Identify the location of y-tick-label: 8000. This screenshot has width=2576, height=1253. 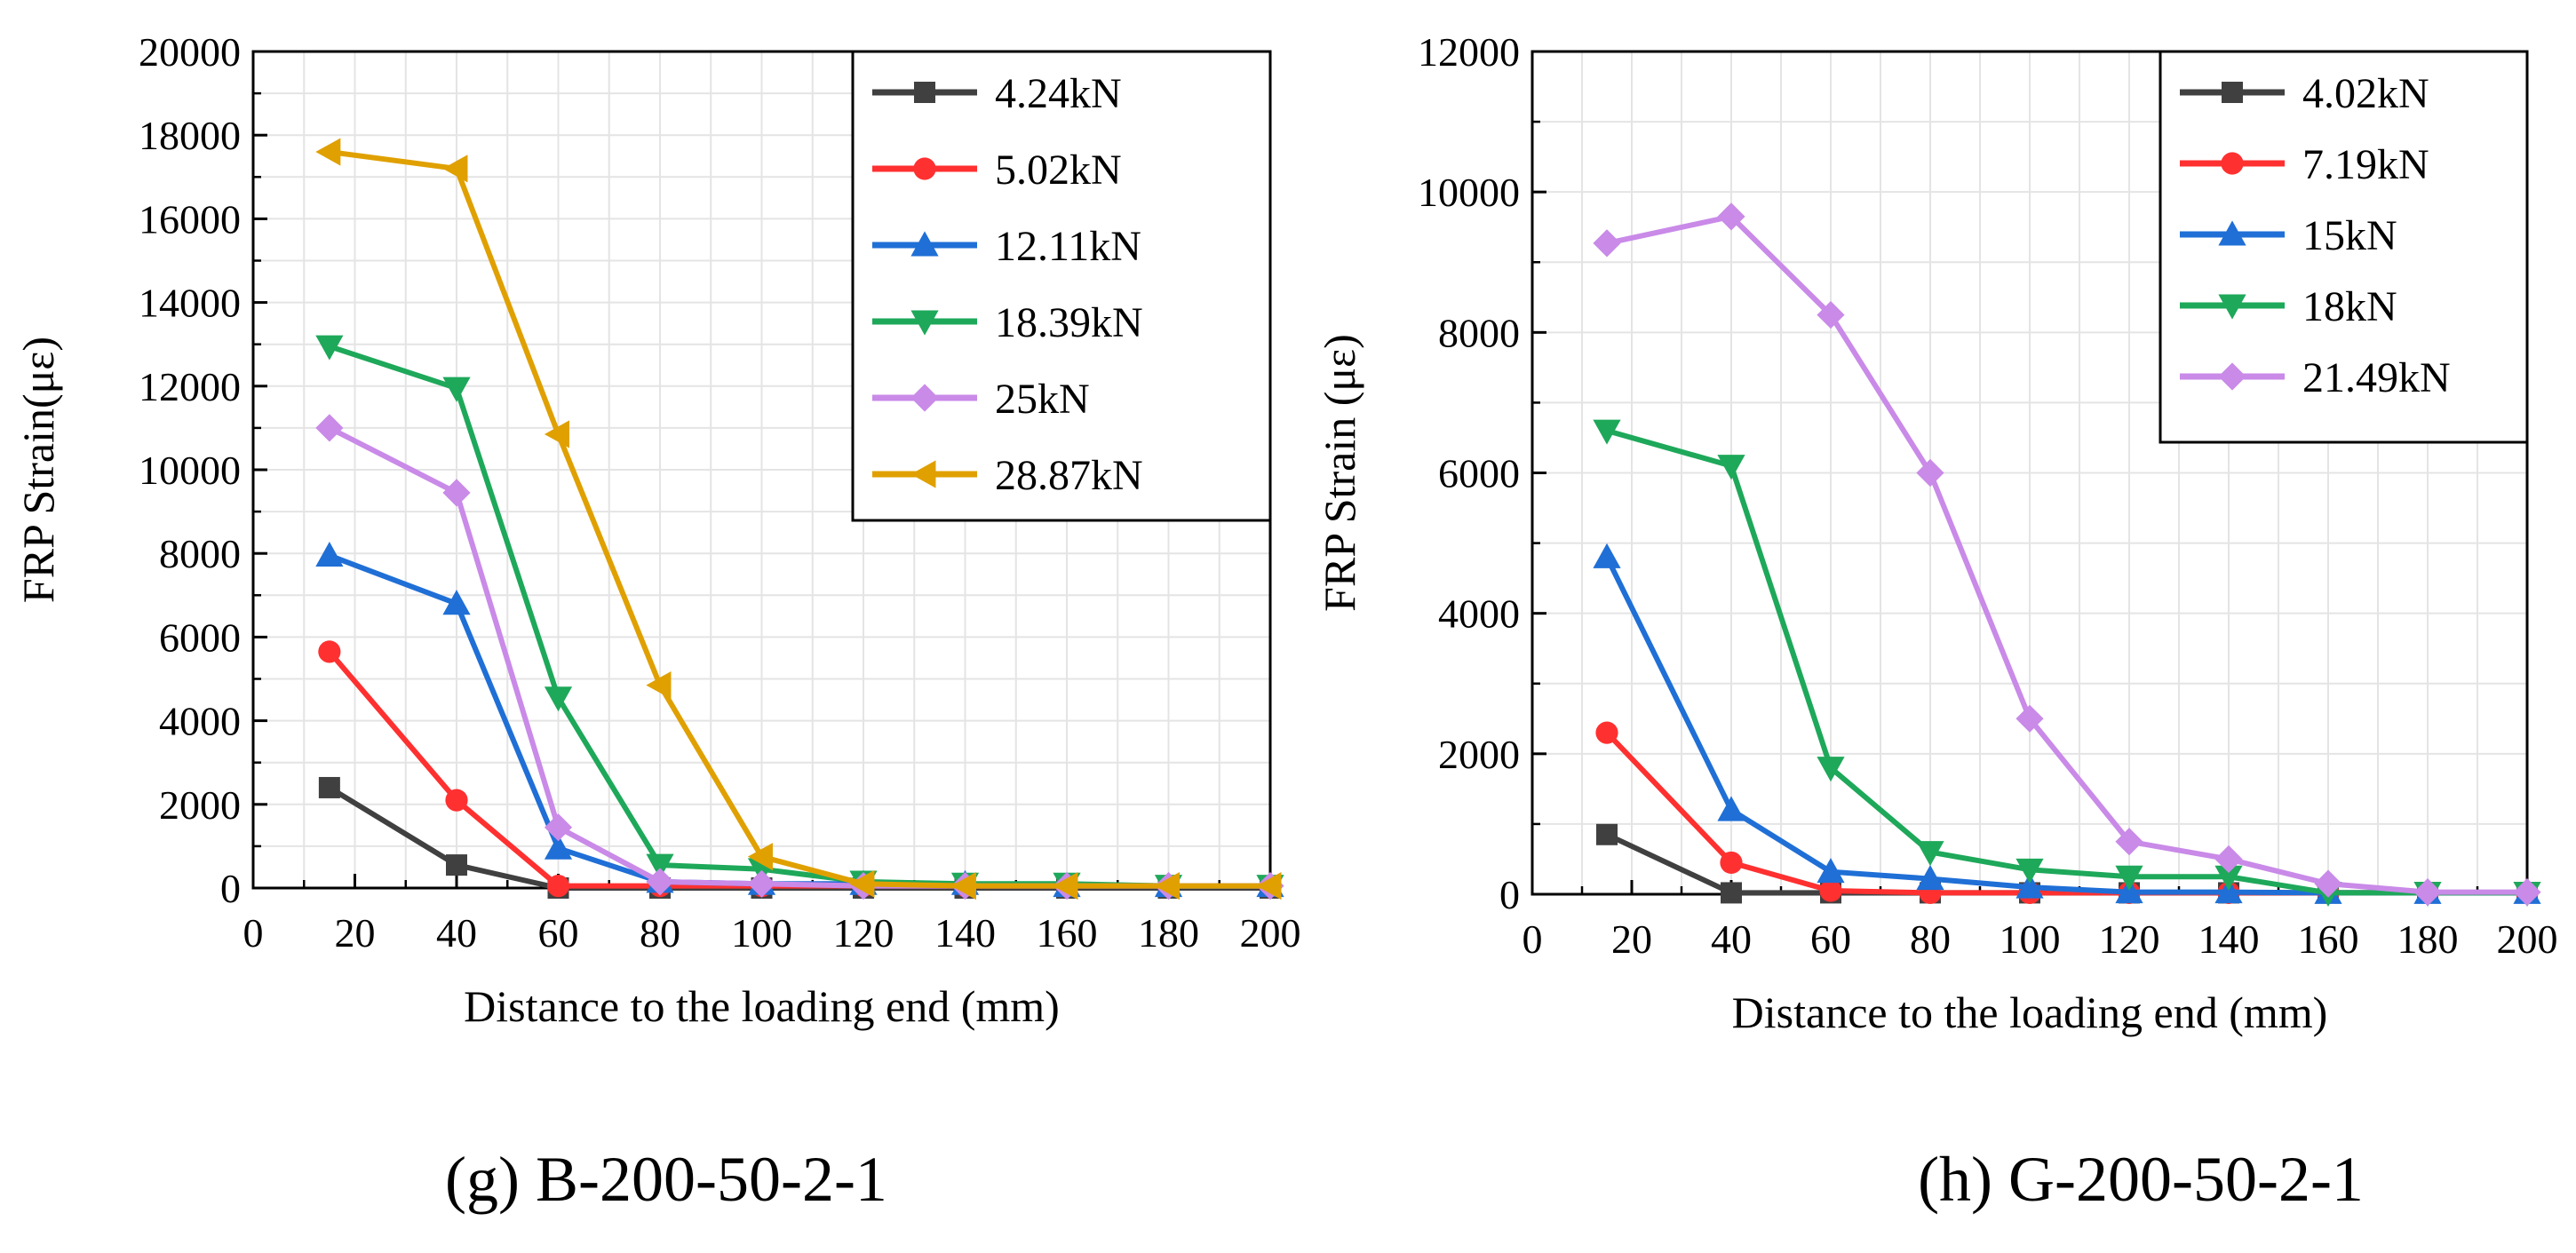
(1479, 332).